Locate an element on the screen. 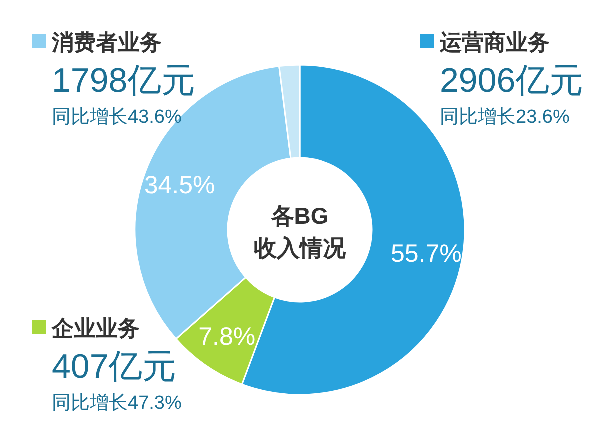 The width and height of the screenshot is (600, 447). data-label: 55.7% is located at coordinates (426, 254).